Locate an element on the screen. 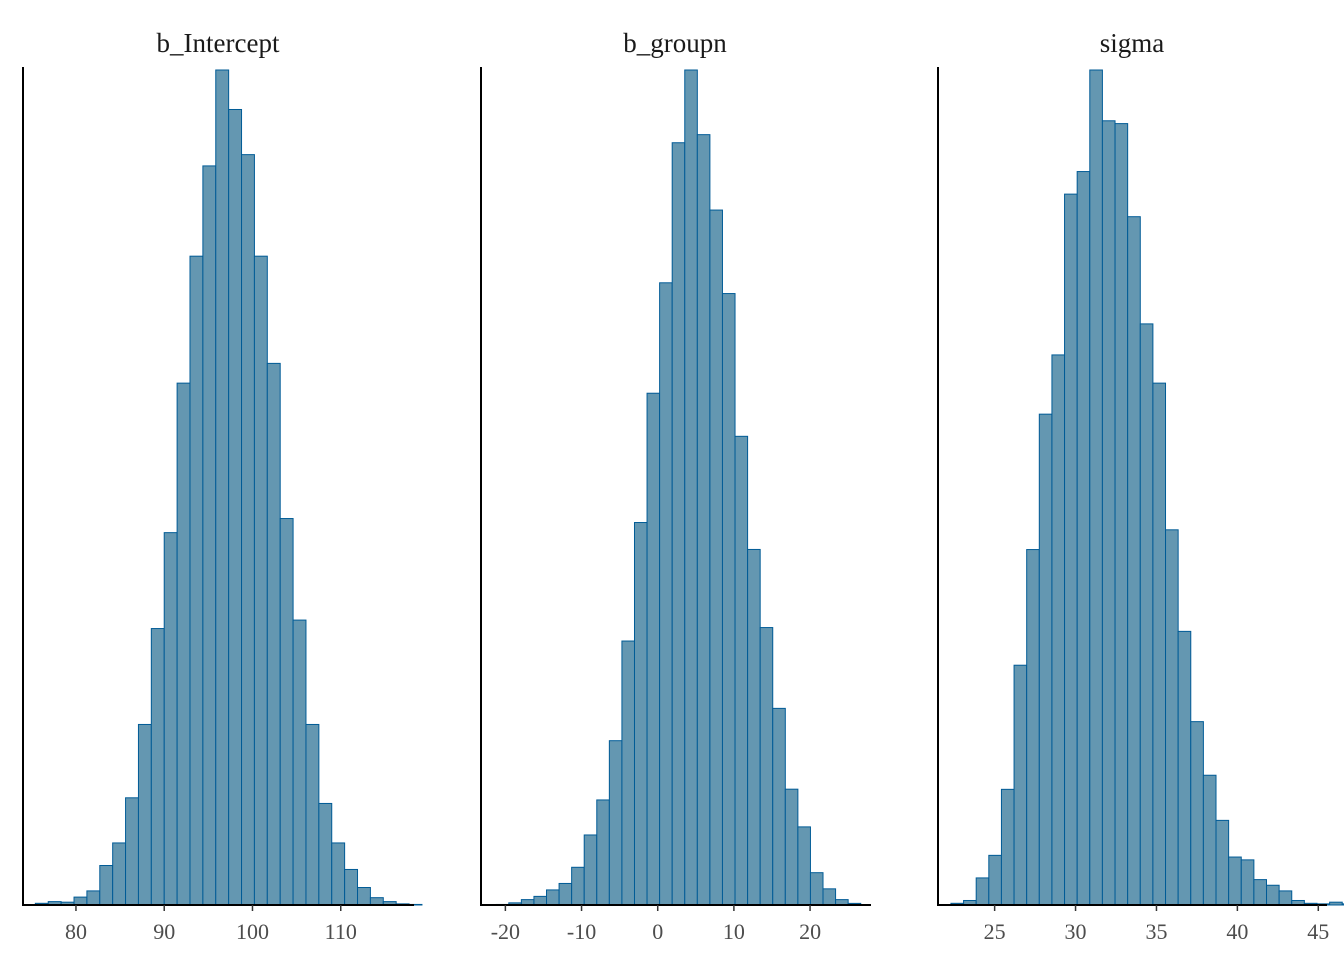 The image size is (1344, 960). panel-title: b_groupn is located at coordinates (675, 43).